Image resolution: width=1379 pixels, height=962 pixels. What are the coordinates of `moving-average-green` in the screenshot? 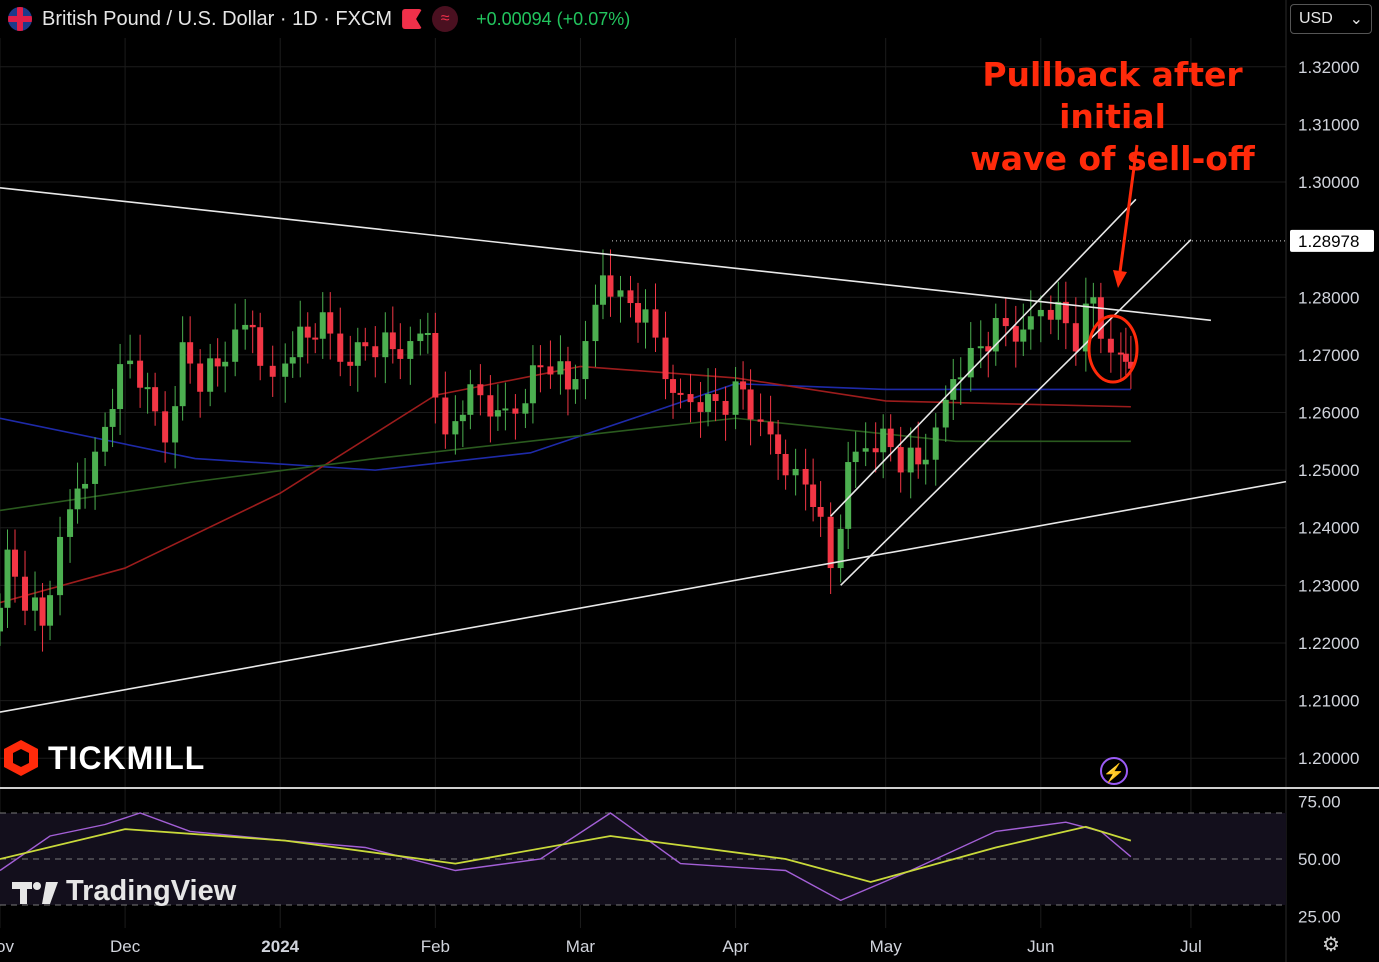 It's located at (565, 464).